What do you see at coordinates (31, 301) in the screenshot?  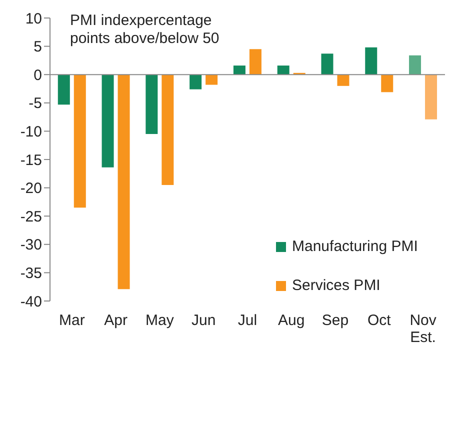 I see `y-tick-label: -40` at bounding box center [31, 301].